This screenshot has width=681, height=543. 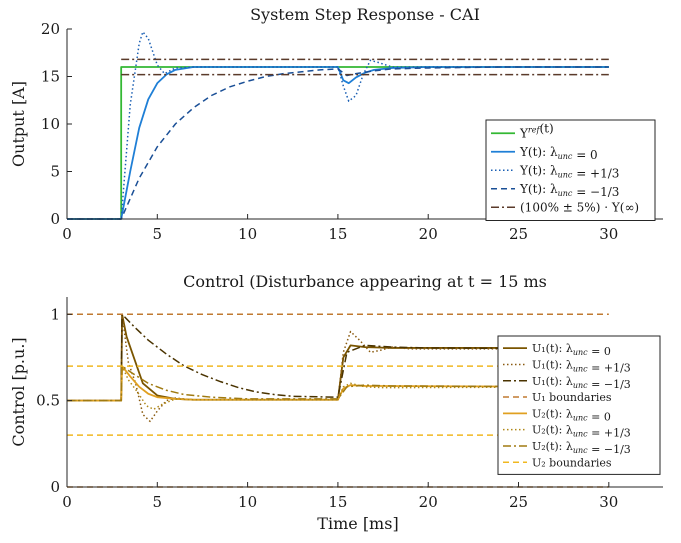 I want to click on legend-entry: Y(t): λunc = −1/3, so click(x=569, y=190).